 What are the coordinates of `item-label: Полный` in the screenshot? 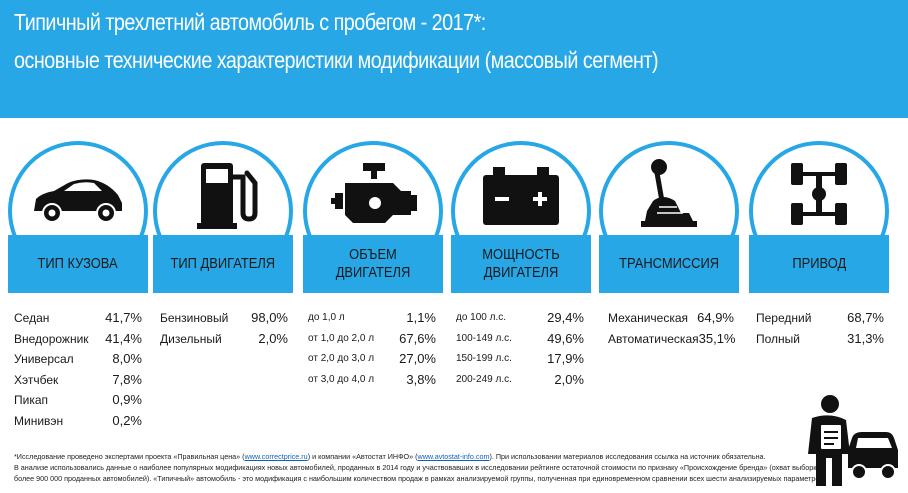 It's located at (778, 338).